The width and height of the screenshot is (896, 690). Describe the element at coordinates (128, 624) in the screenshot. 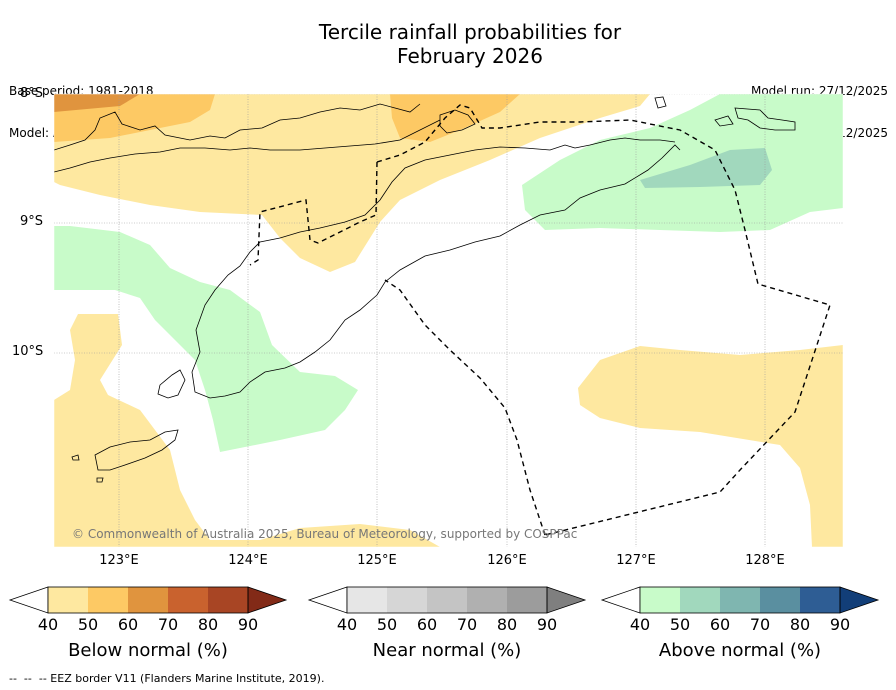

I see `below-tick-60: 60` at that location.